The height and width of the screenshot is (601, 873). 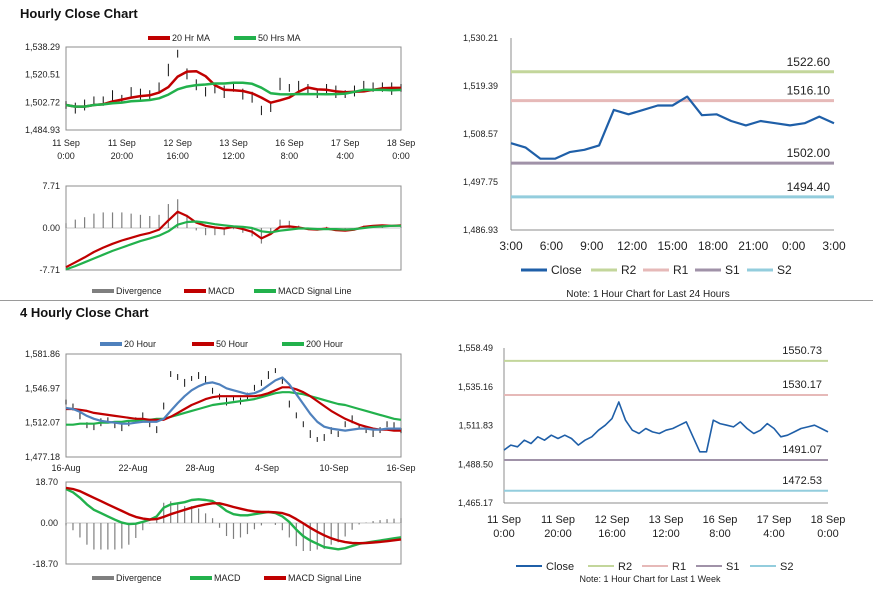 What do you see at coordinates (679, 567) in the screenshot?
I see `four-hourly-sr-legend-label-2: R1` at bounding box center [679, 567].